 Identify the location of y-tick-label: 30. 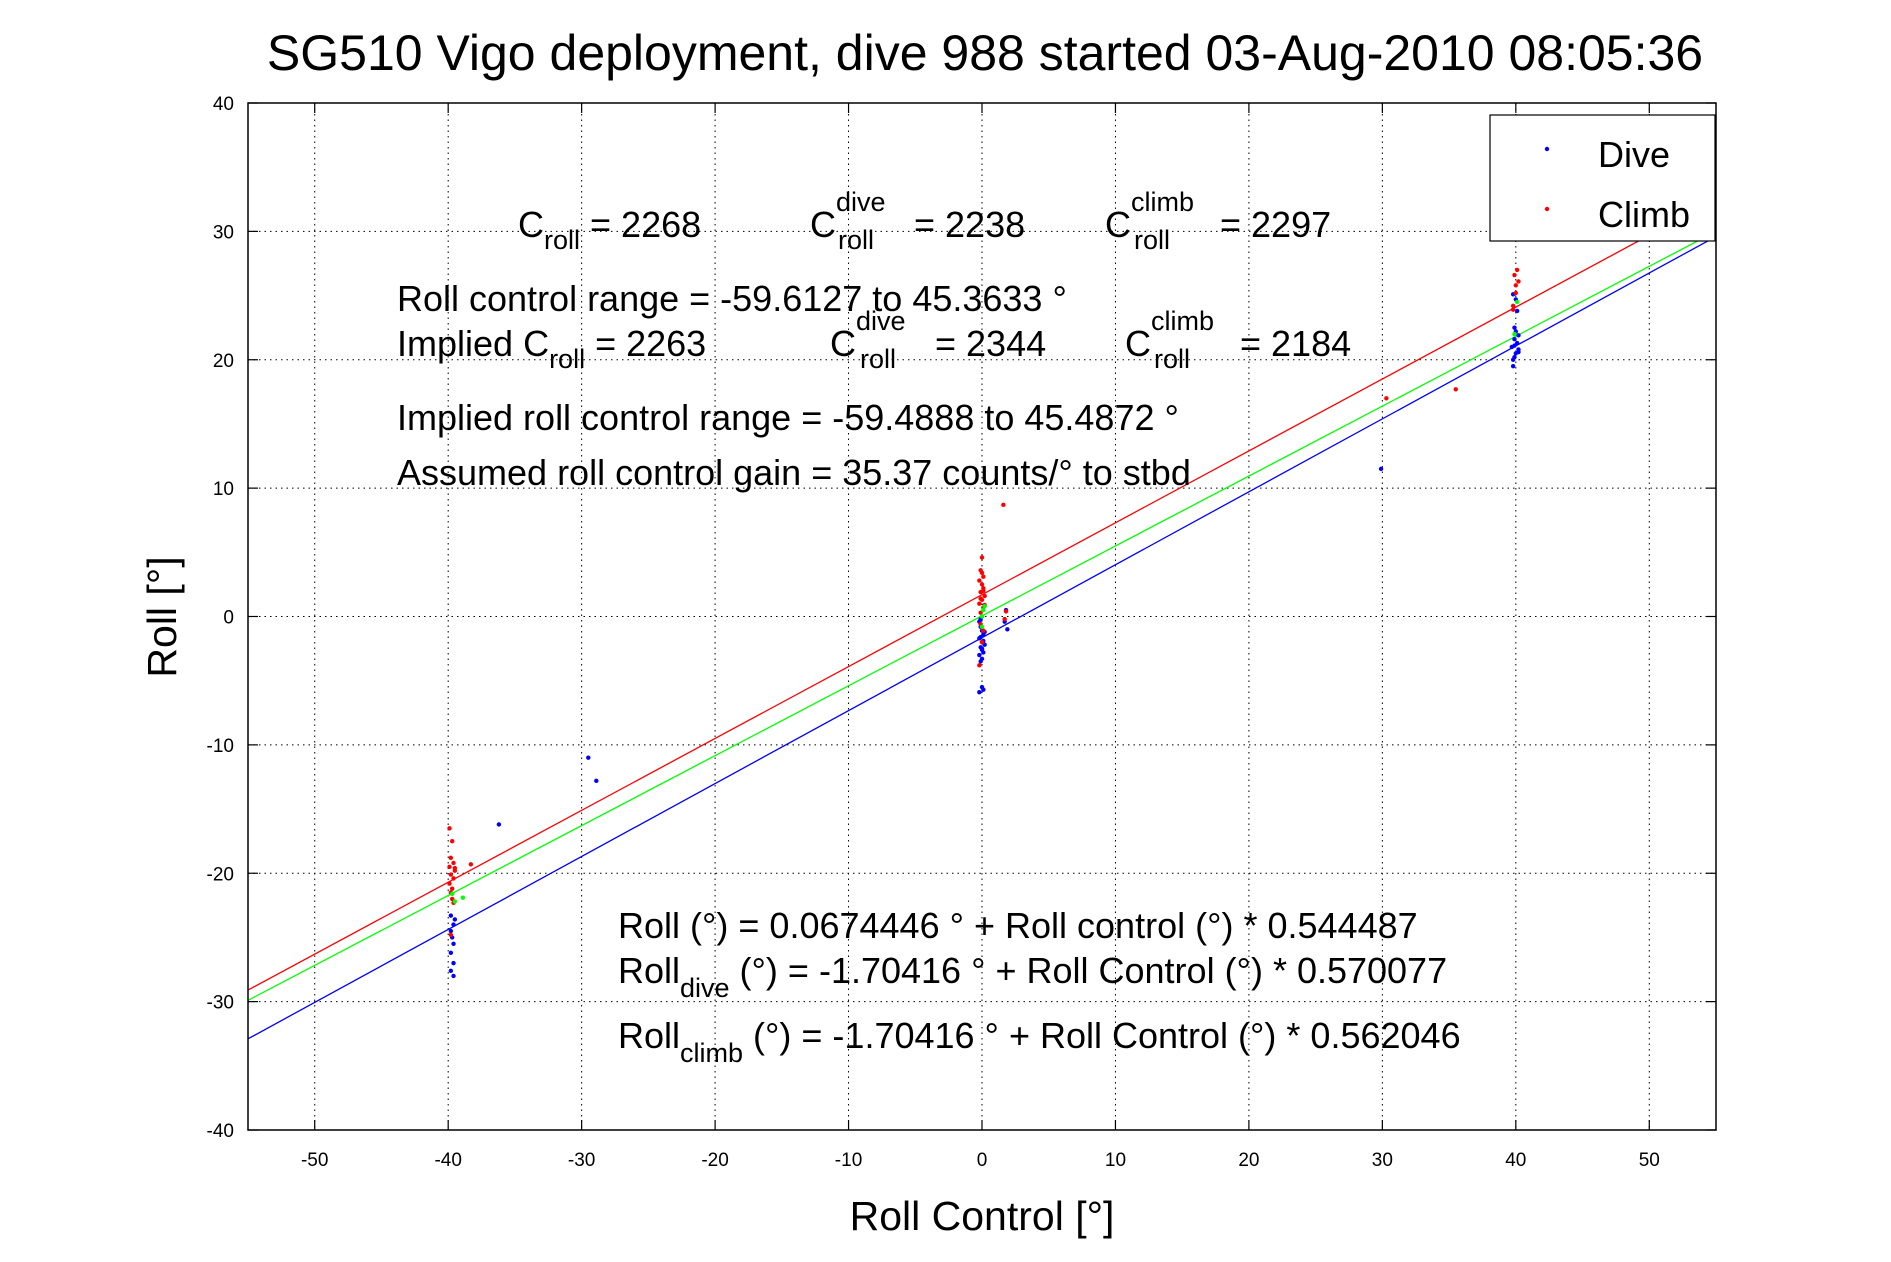
(223, 232).